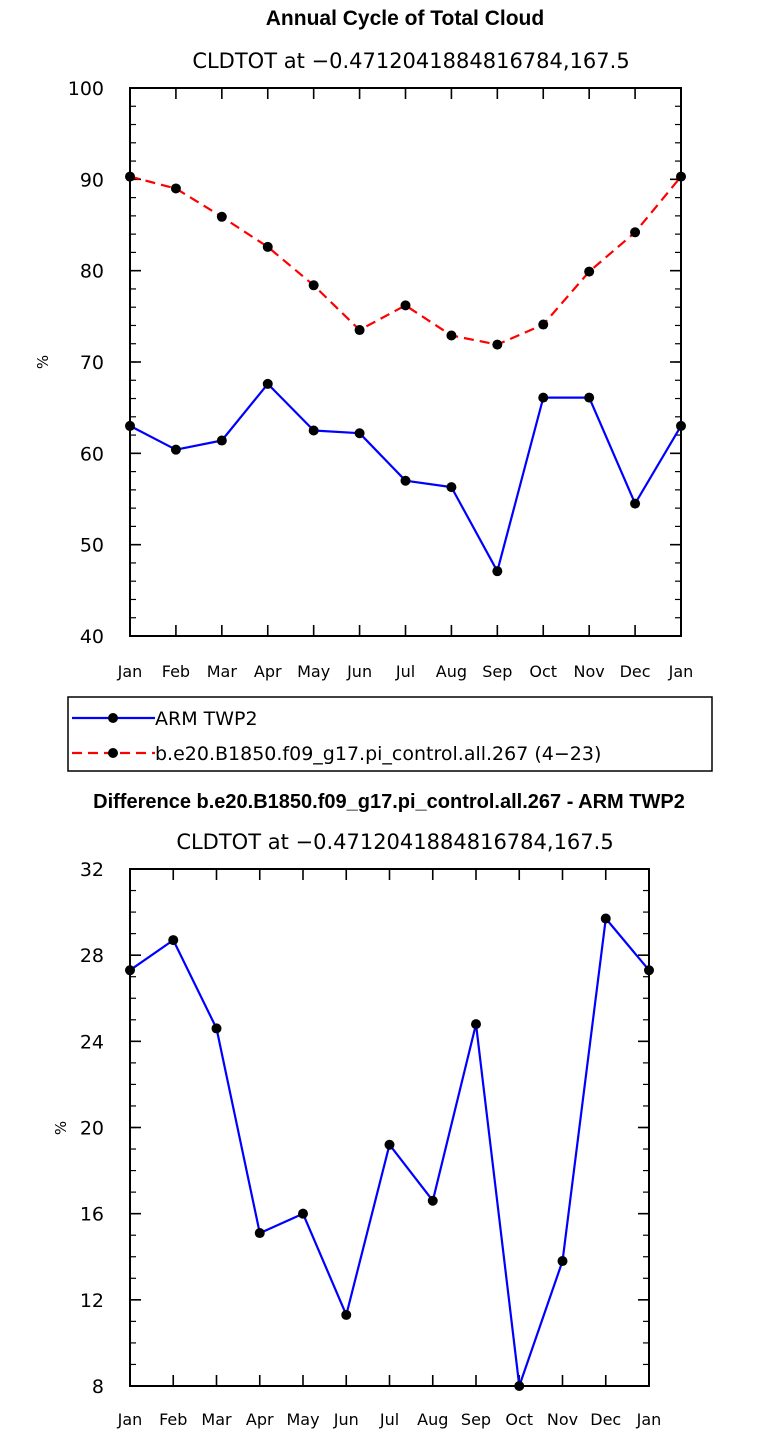  What do you see at coordinates (92, 637) in the screenshot?
I see `y-tick-label: 40` at bounding box center [92, 637].